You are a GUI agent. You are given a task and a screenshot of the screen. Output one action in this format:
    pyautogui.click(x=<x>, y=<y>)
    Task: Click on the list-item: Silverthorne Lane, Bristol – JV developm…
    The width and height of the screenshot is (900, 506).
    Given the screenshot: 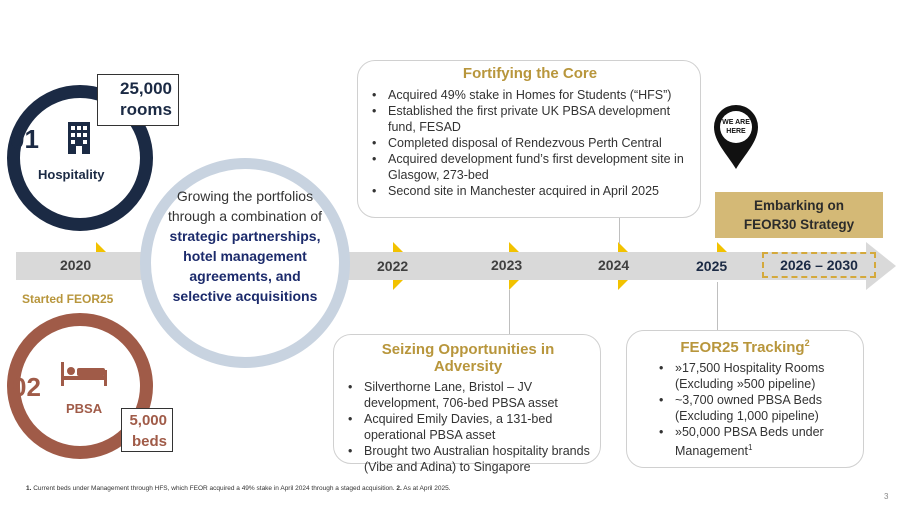 What is the action you would take?
    pyautogui.click(x=469, y=395)
    